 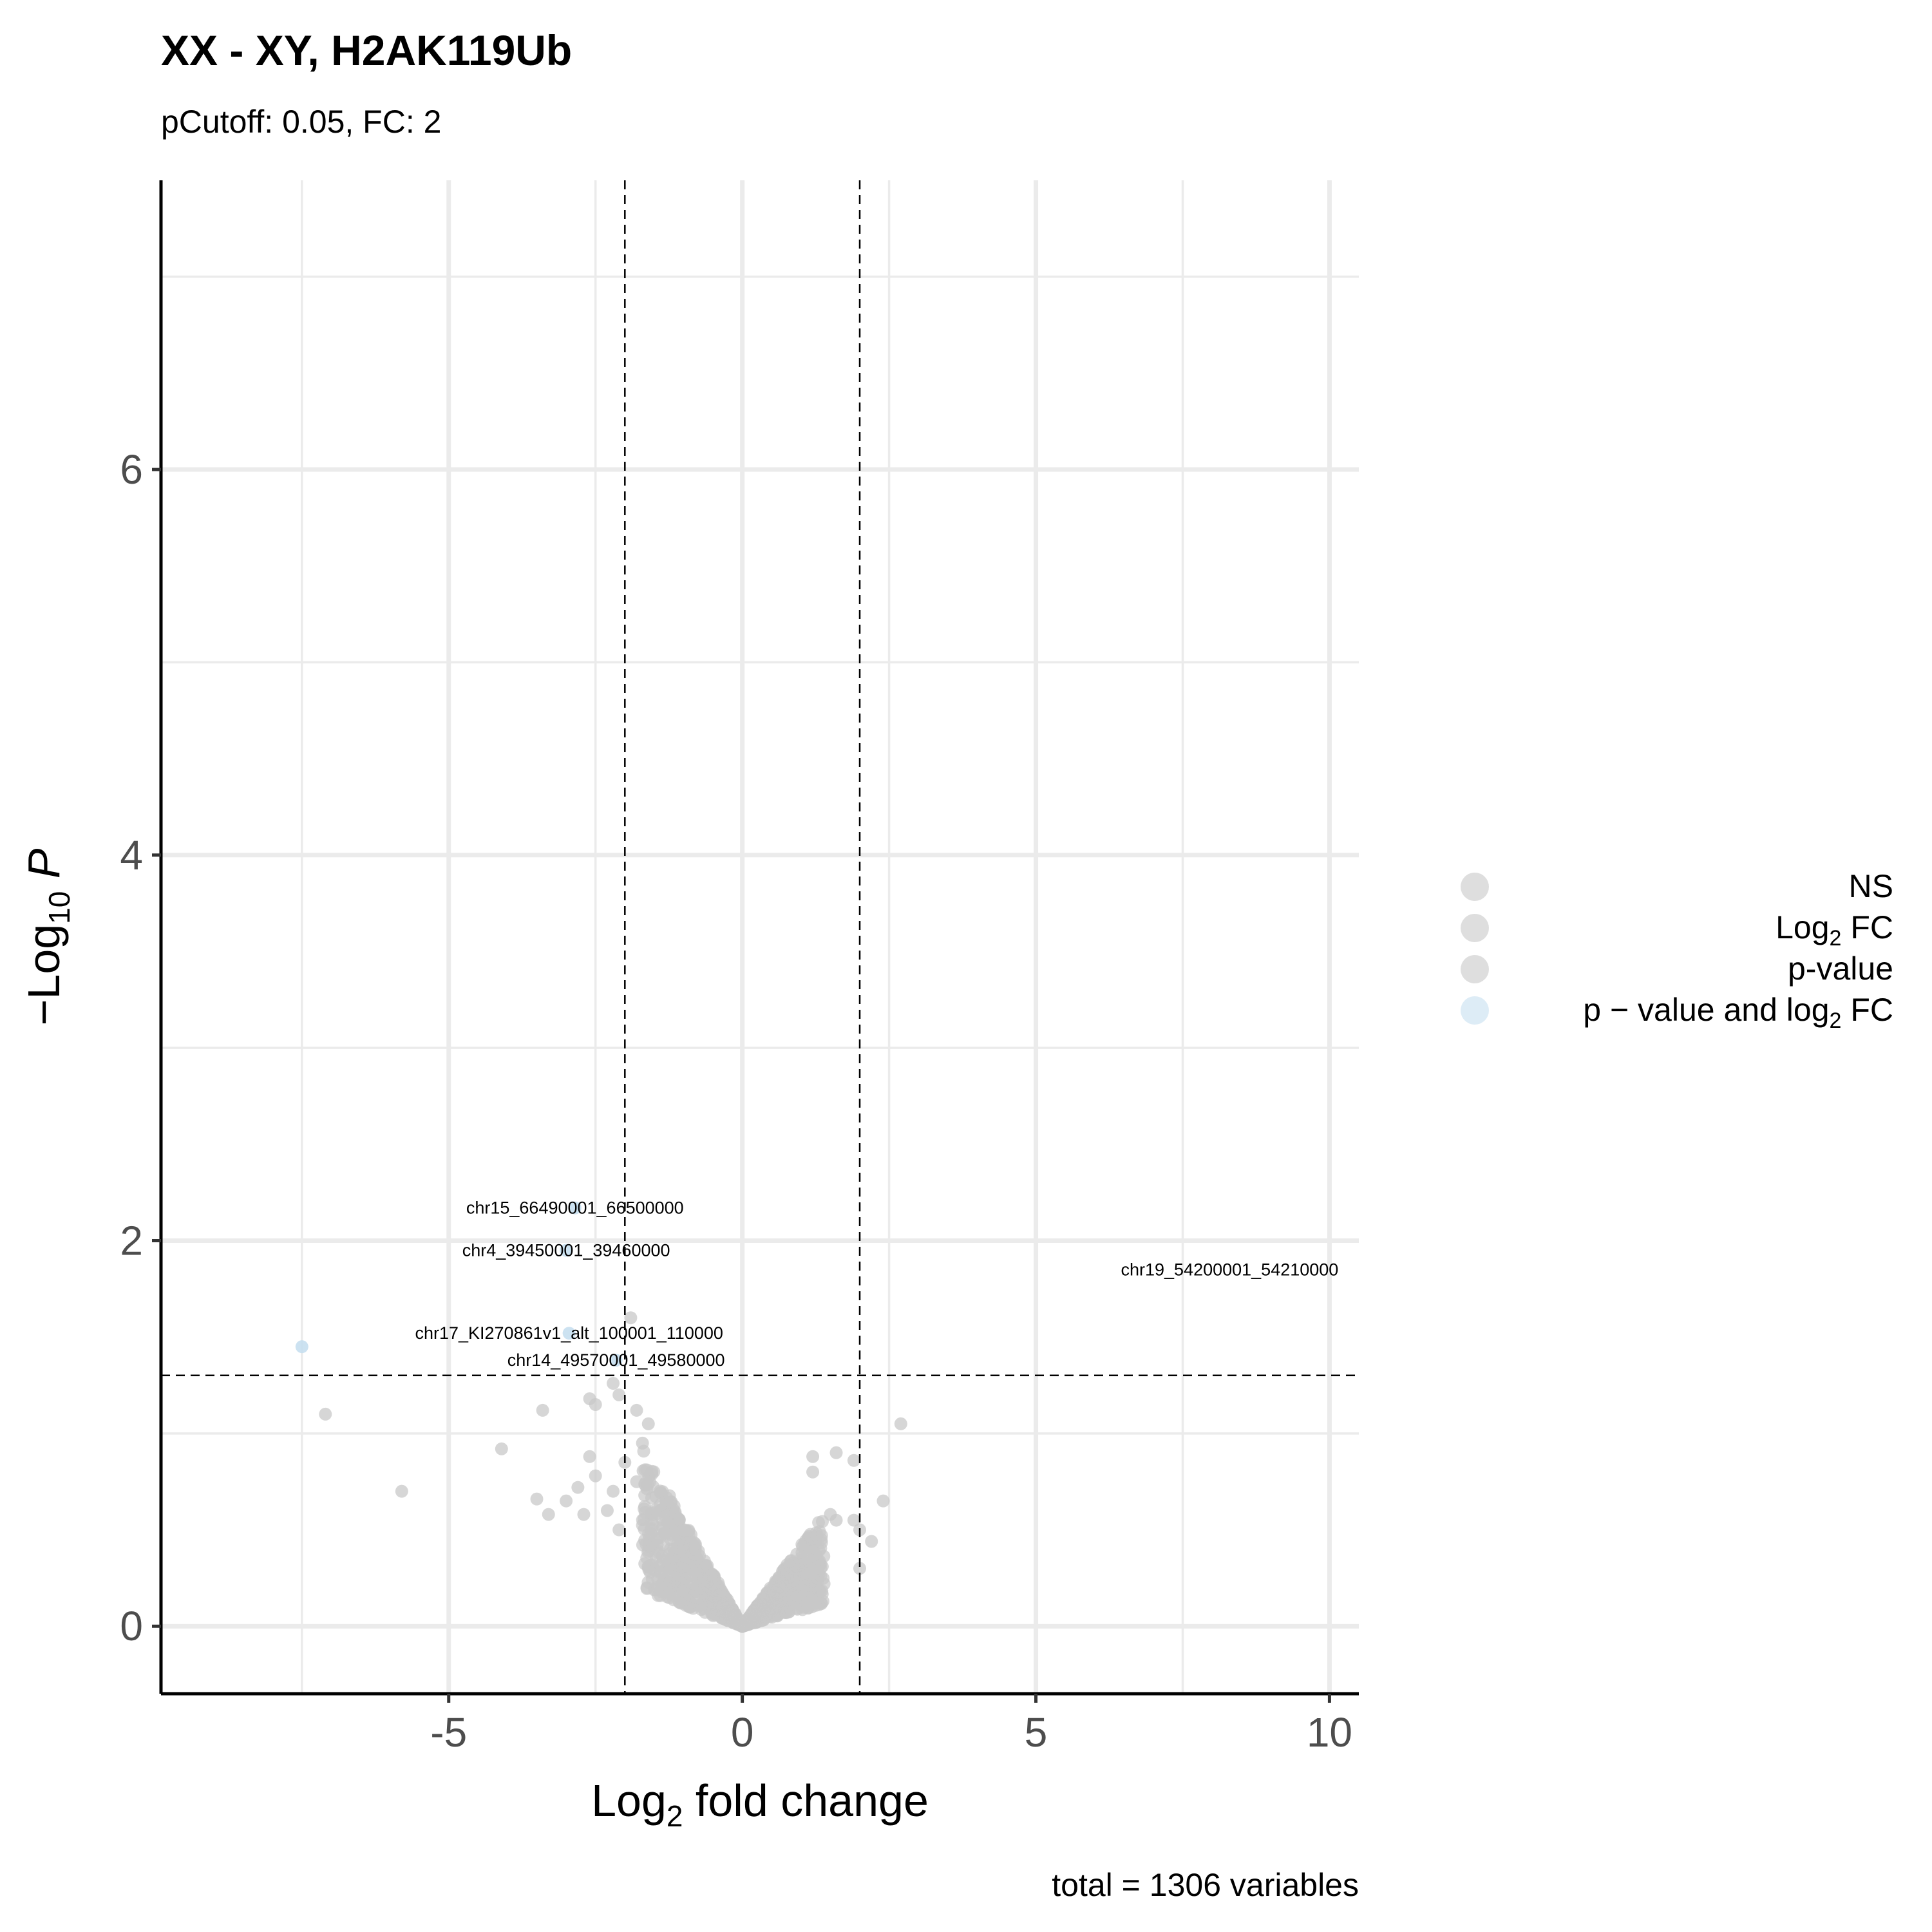 What do you see at coordinates (131, 855) in the screenshot?
I see `y-tick-label: 4` at bounding box center [131, 855].